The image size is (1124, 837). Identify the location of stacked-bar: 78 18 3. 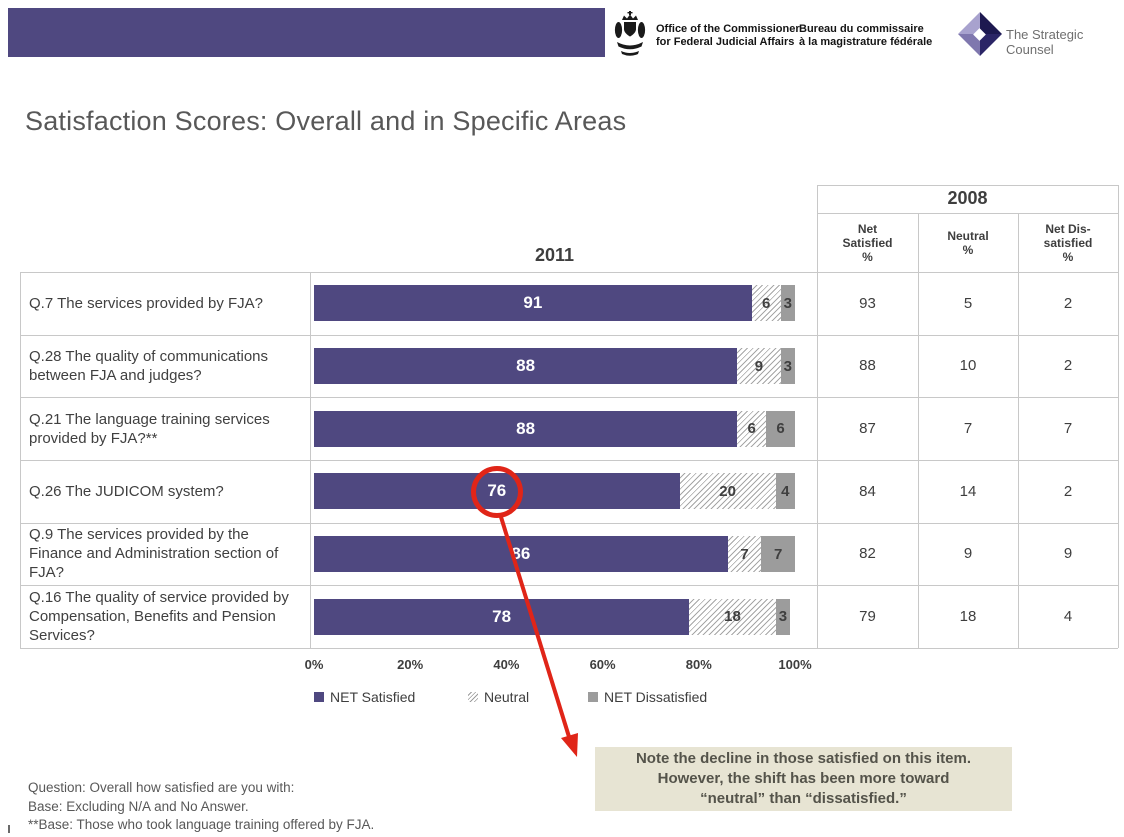
(552, 616).